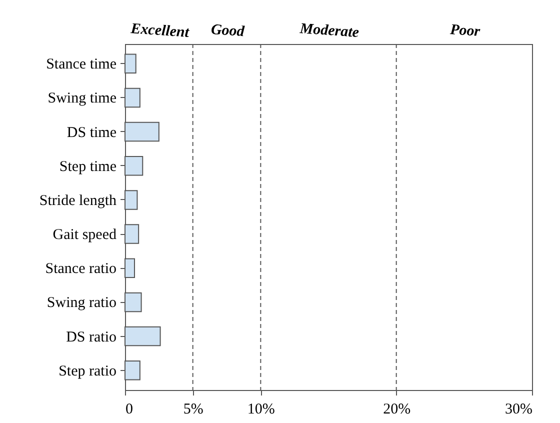 The width and height of the screenshot is (560, 423). What do you see at coordinates (329, 31) in the screenshot?
I see `text: Moderate` at bounding box center [329, 31].